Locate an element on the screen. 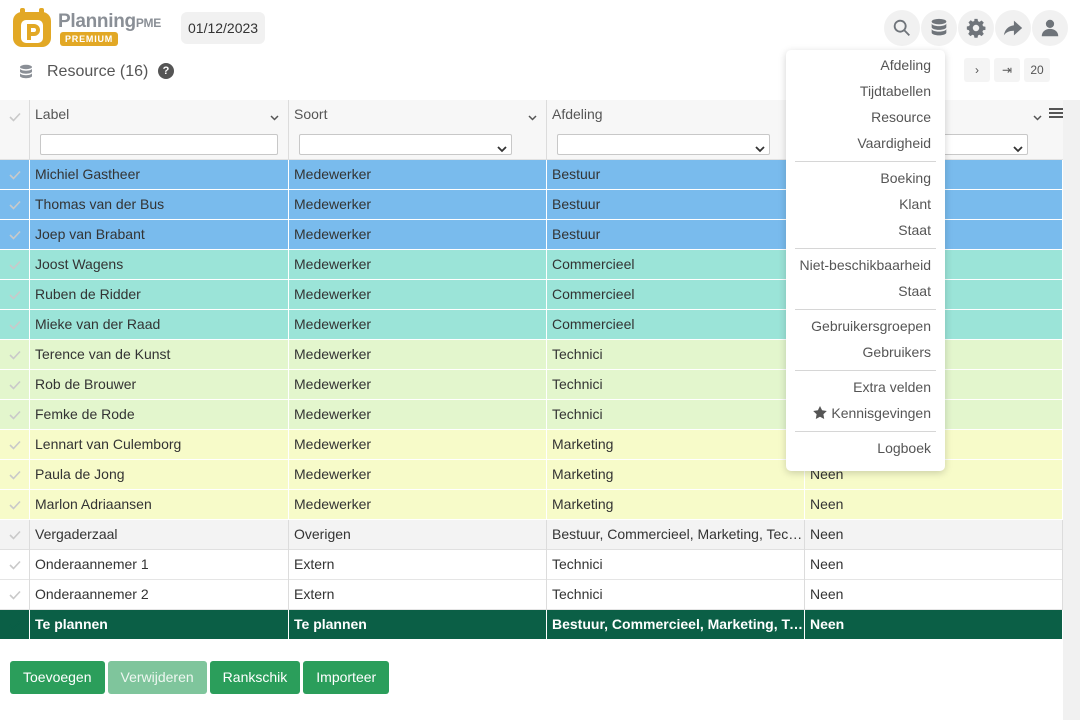 This screenshot has width=1080, height=720. delete-button: Verwijderen is located at coordinates (157, 677).